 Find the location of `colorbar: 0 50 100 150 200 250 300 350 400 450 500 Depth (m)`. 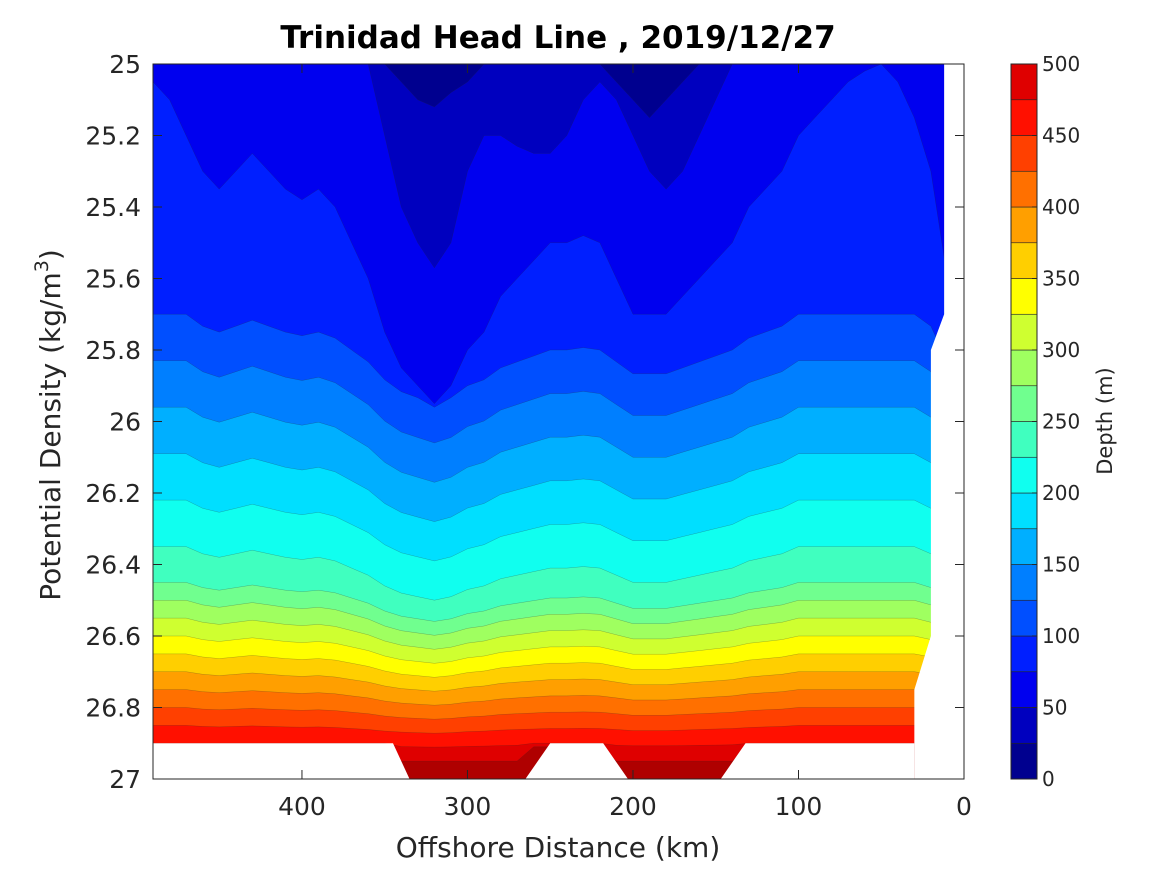

colorbar: 0 50 100 150 200 250 300 350 400 450 500 Depth (m) is located at coordinates (1063, 421).